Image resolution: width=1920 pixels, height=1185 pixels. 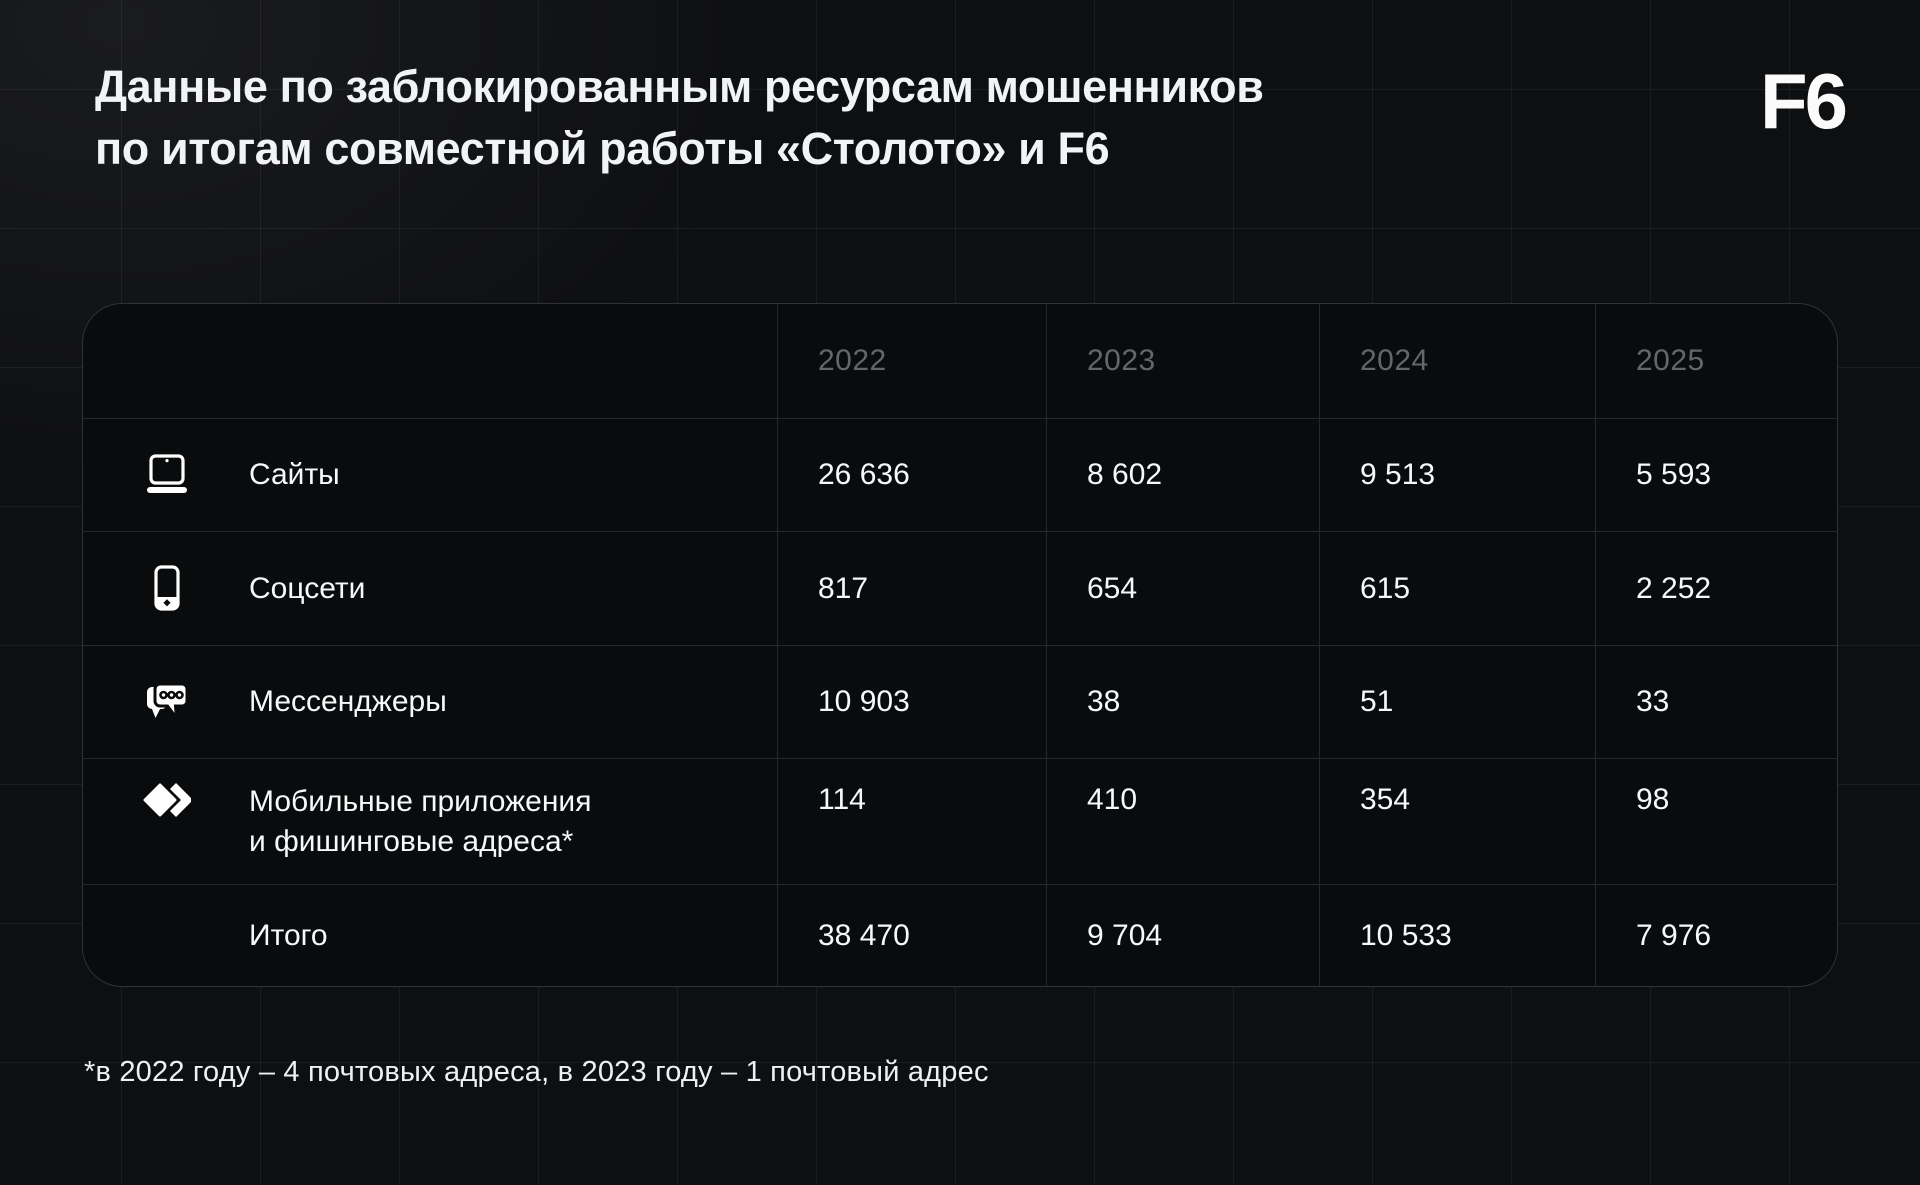 I want to click on table-cell-total-2024: 10 533, so click(x=1457, y=935).